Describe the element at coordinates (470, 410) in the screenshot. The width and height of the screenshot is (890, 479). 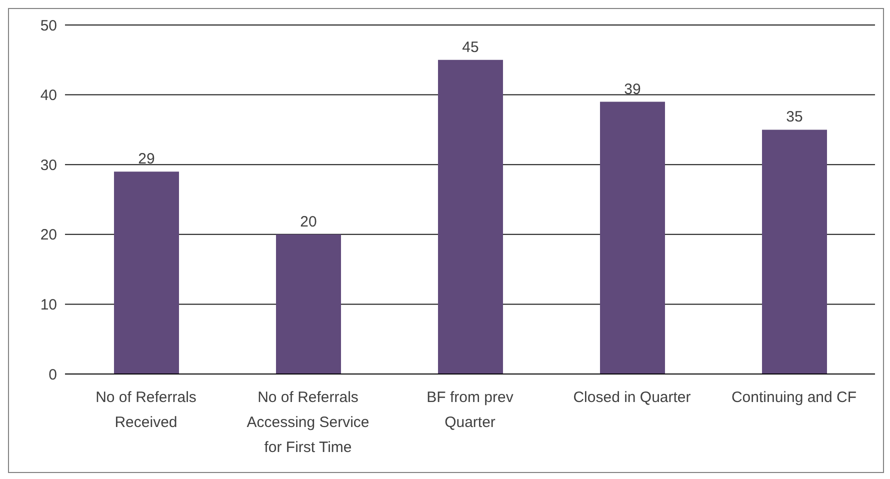
I see `x-tick-label: BF from prev Quarter` at that location.